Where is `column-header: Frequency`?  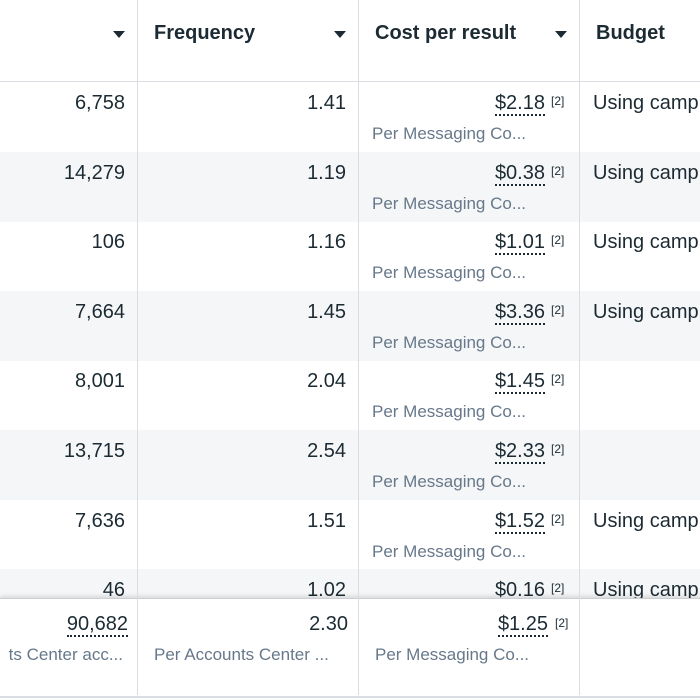
column-header: Frequency is located at coordinates (205, 33).